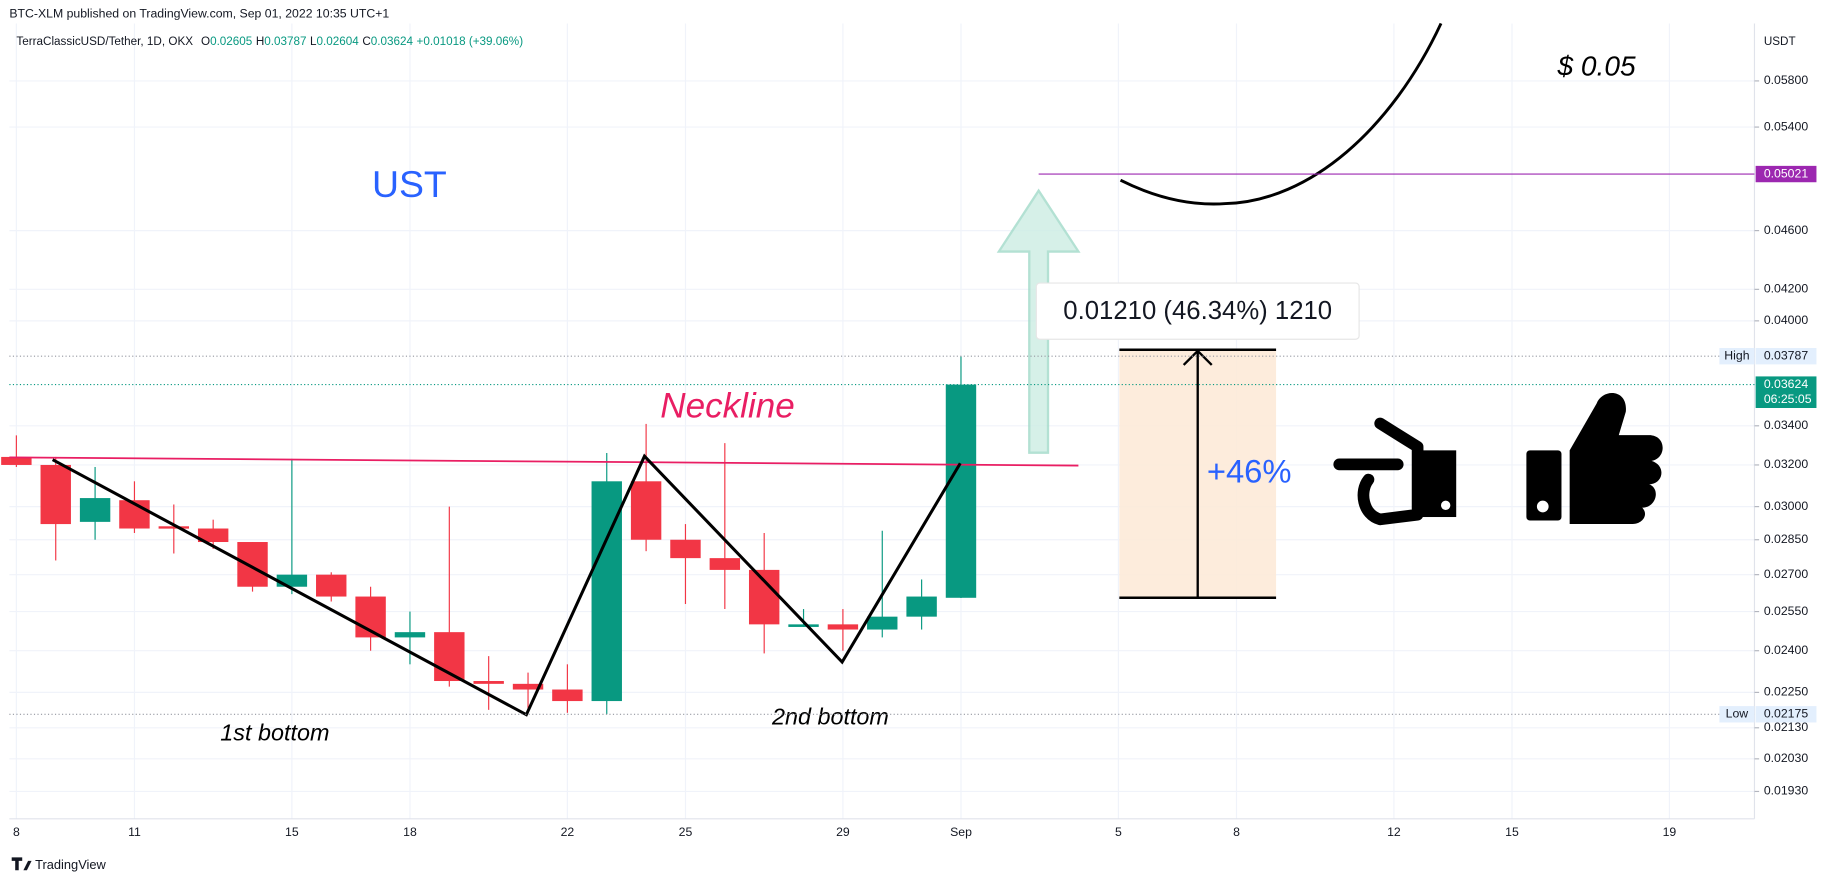 This screenshot has height=882, width=1834. What do you see at coordinates (70, 864) in the screenshot?
I see `footer-brand: TradingView` at bounding box center [70, 864].